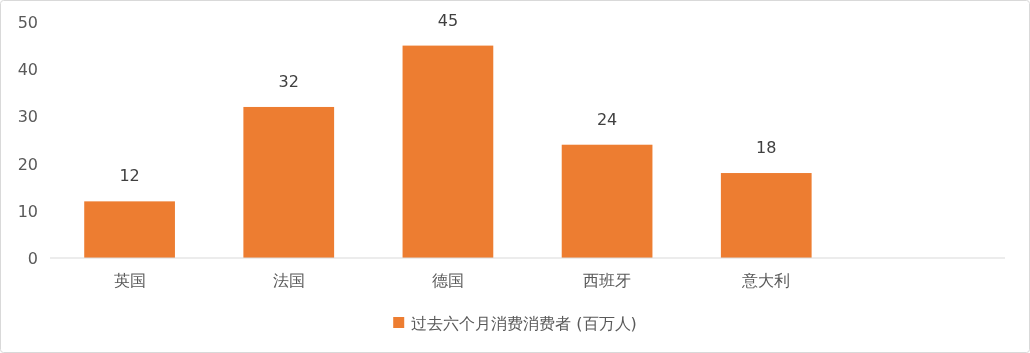 The width and height of the screenshot is (1030, 353). What do you see at coordinates (607, 280) in the screenshot?
I see `x-tick-label: 西班牙` at bounding box center [607, 280].